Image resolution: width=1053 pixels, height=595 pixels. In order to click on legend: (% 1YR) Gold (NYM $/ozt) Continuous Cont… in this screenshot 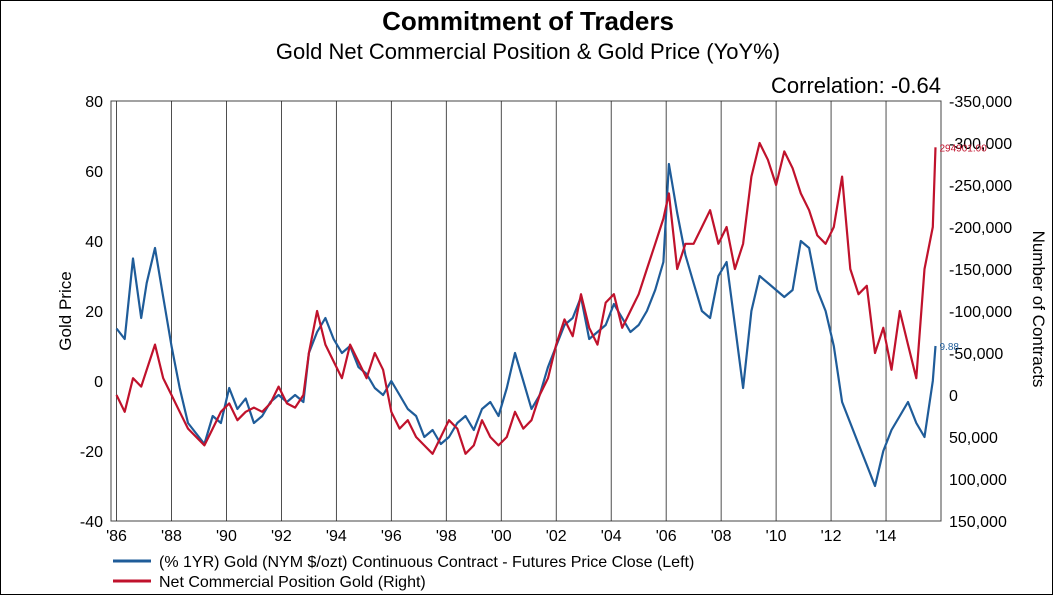, I will do `click(403, 572)`.